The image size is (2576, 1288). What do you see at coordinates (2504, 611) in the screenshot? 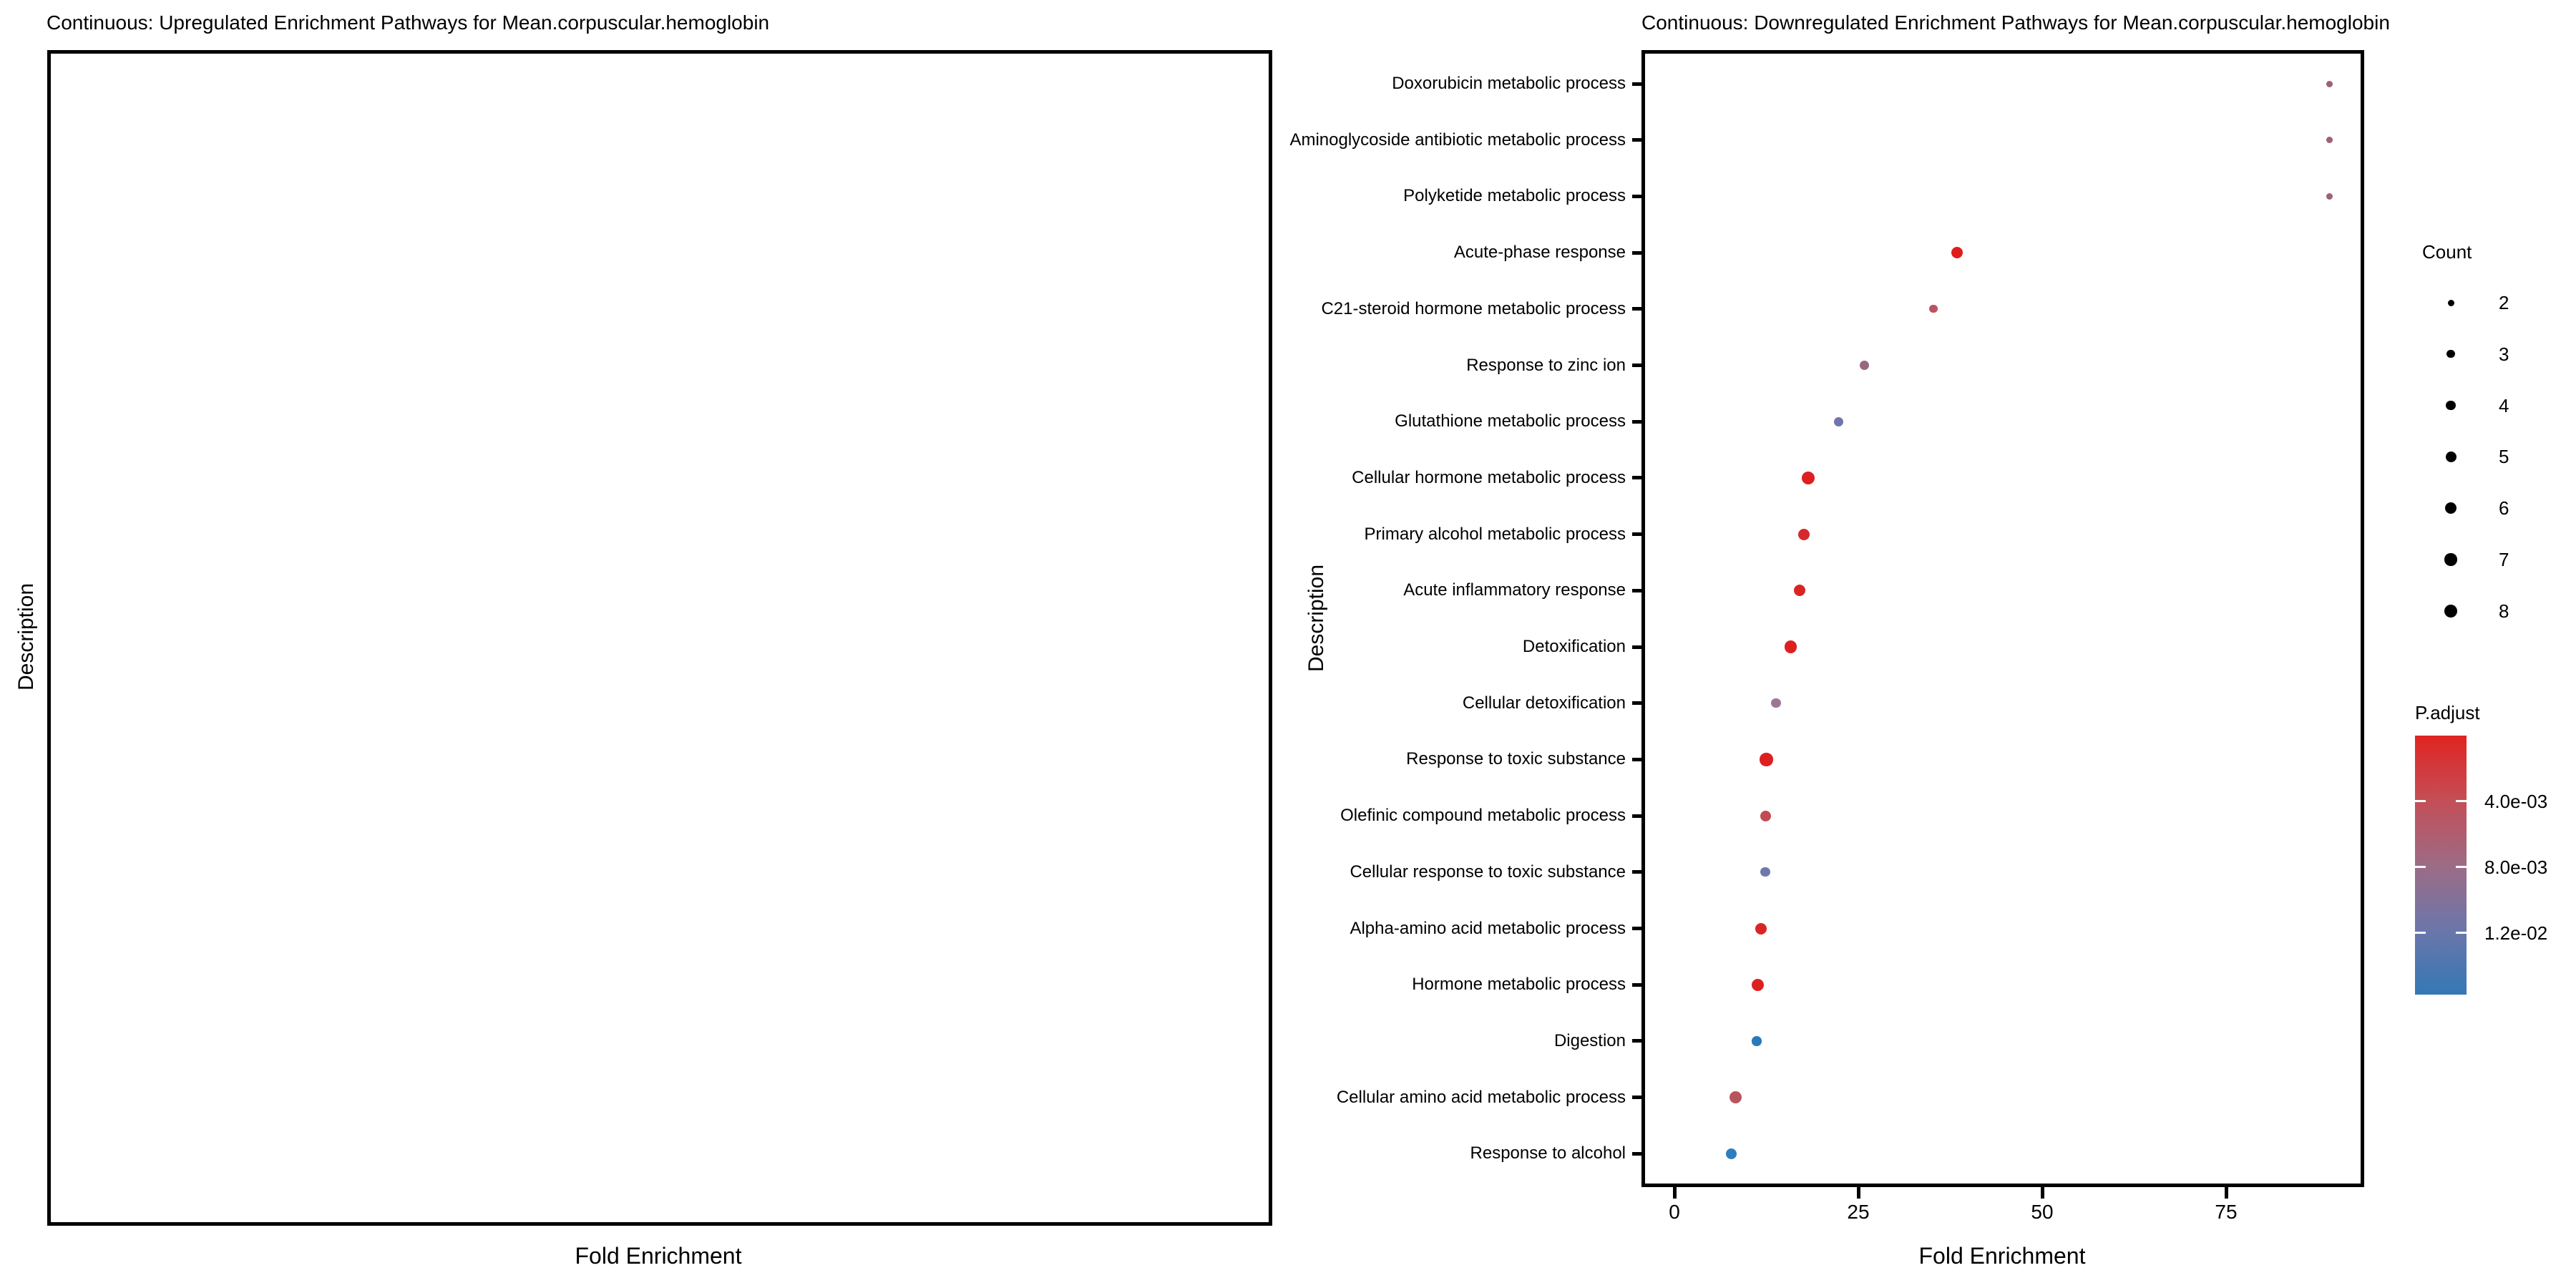
I see `count-legend-label: 8` at bounding box center [2504, 611].